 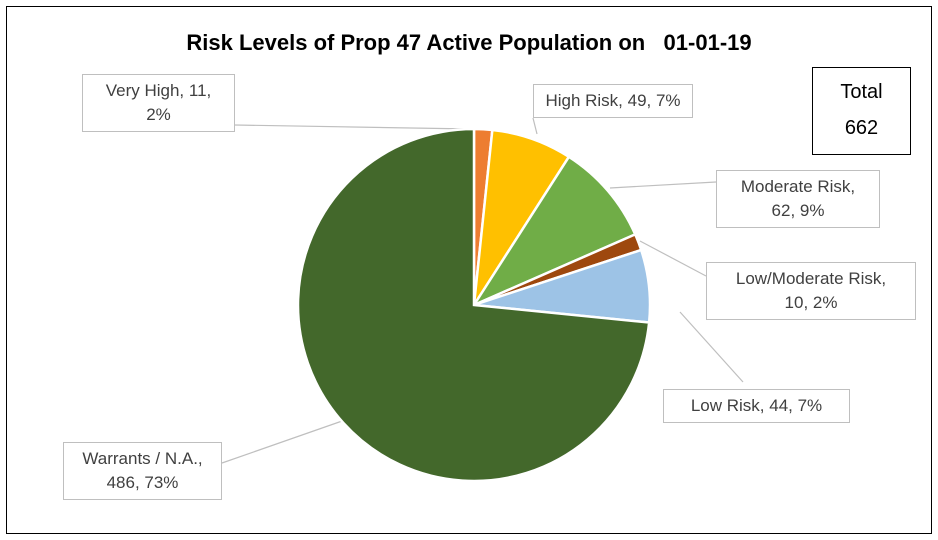 What do you see at coordinates (613, 101) in the screenshot?
I see `data-label: High Risk, 49, 7%` at bounding box center [613, 101].